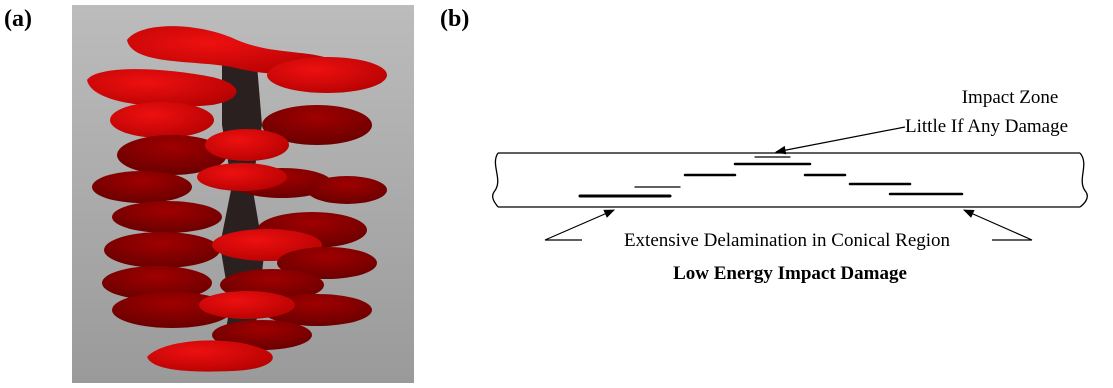 The width and height of the screenshot is (1113, 388). What do you see at coordinates (771, 177) in the screenshot?
I see `delamination-lines` at bounding box center [771, 177].